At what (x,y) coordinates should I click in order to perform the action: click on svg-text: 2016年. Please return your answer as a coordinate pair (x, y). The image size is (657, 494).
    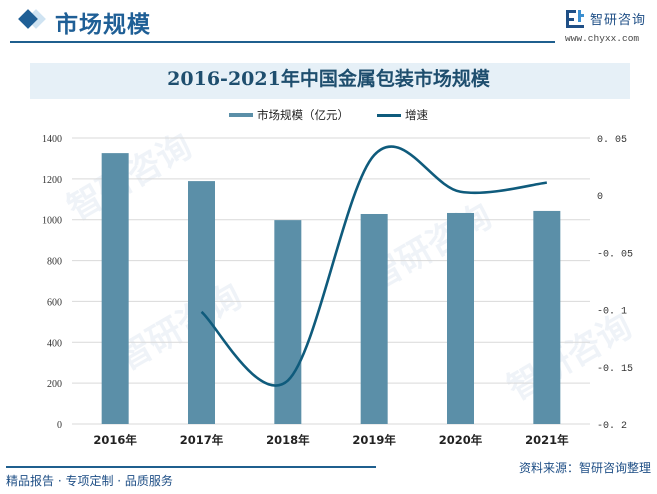
    Looking at the image, I should click on (115, 440).